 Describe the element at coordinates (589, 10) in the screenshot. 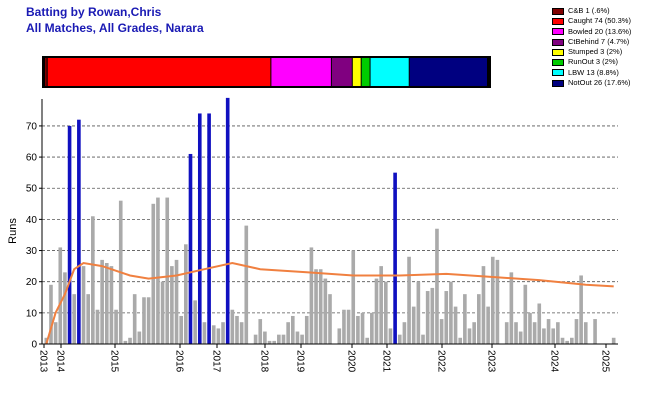

I see `legend-label: C&B 1 (.6%)` at that location.